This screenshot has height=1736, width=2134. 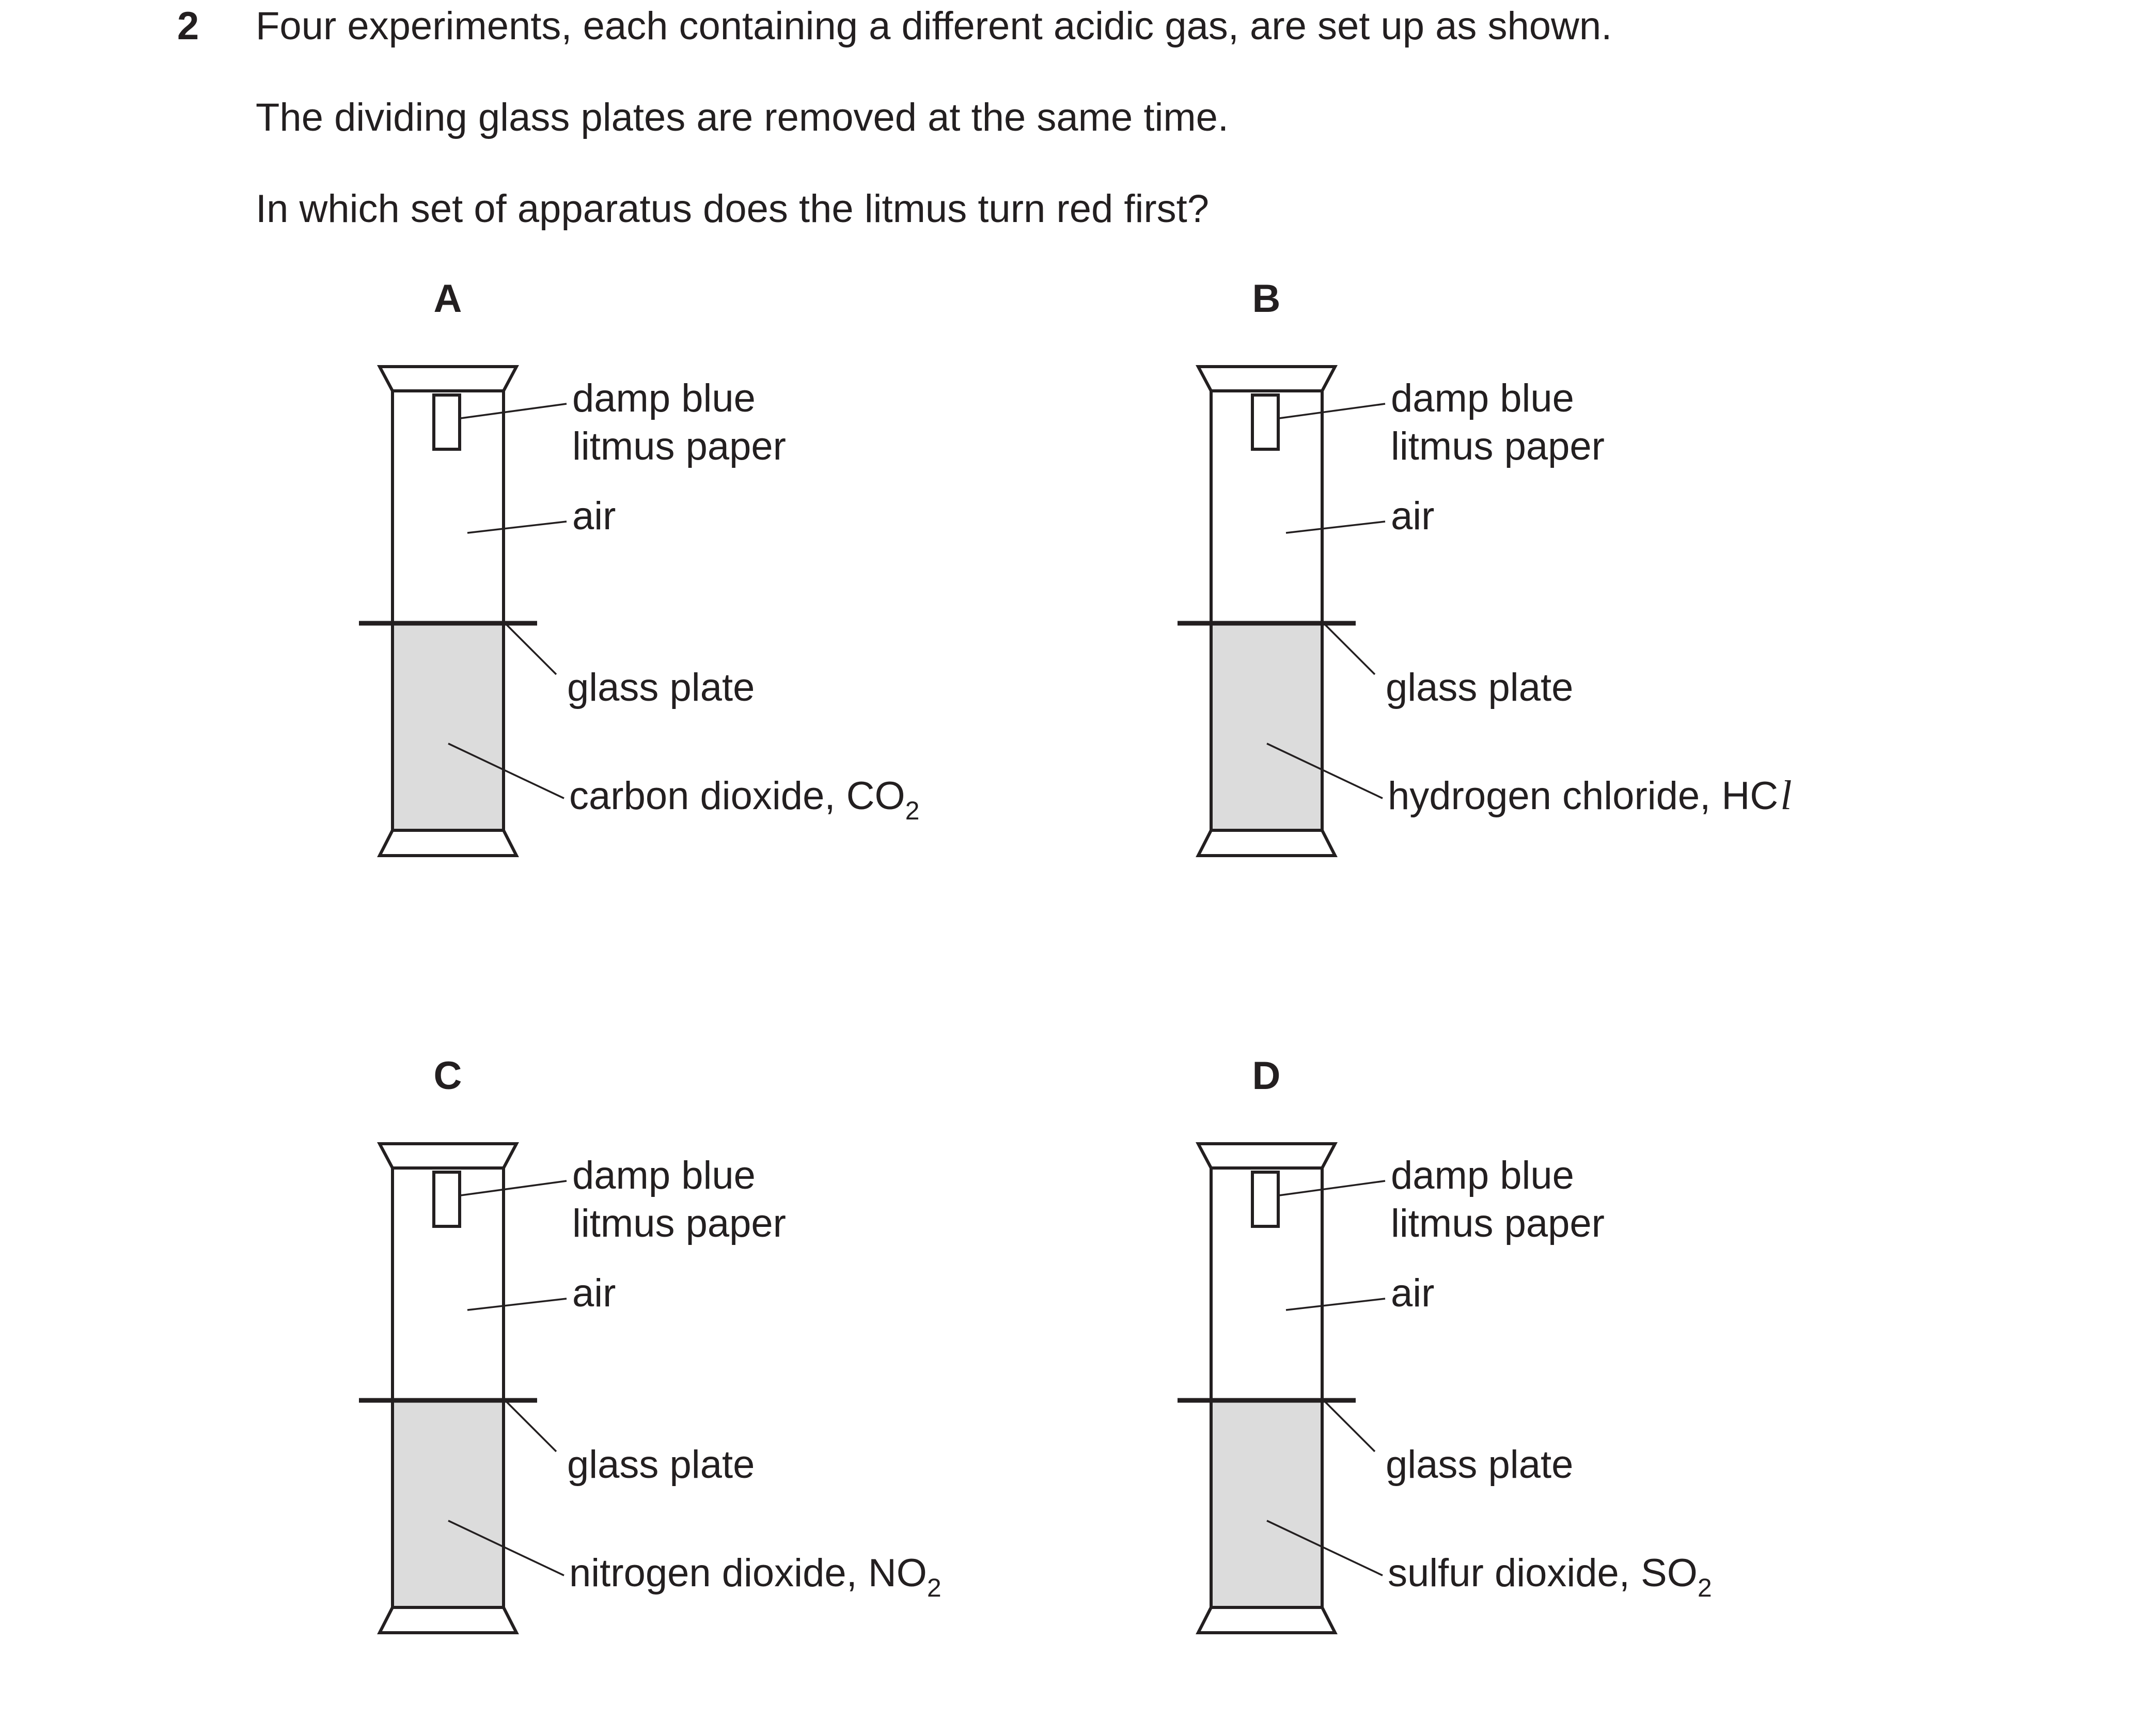 What do you see at coordinates (1786, 796) in the screenshot?
I see `gas-formula-suffix: l` at bounding box center [1786, 796].